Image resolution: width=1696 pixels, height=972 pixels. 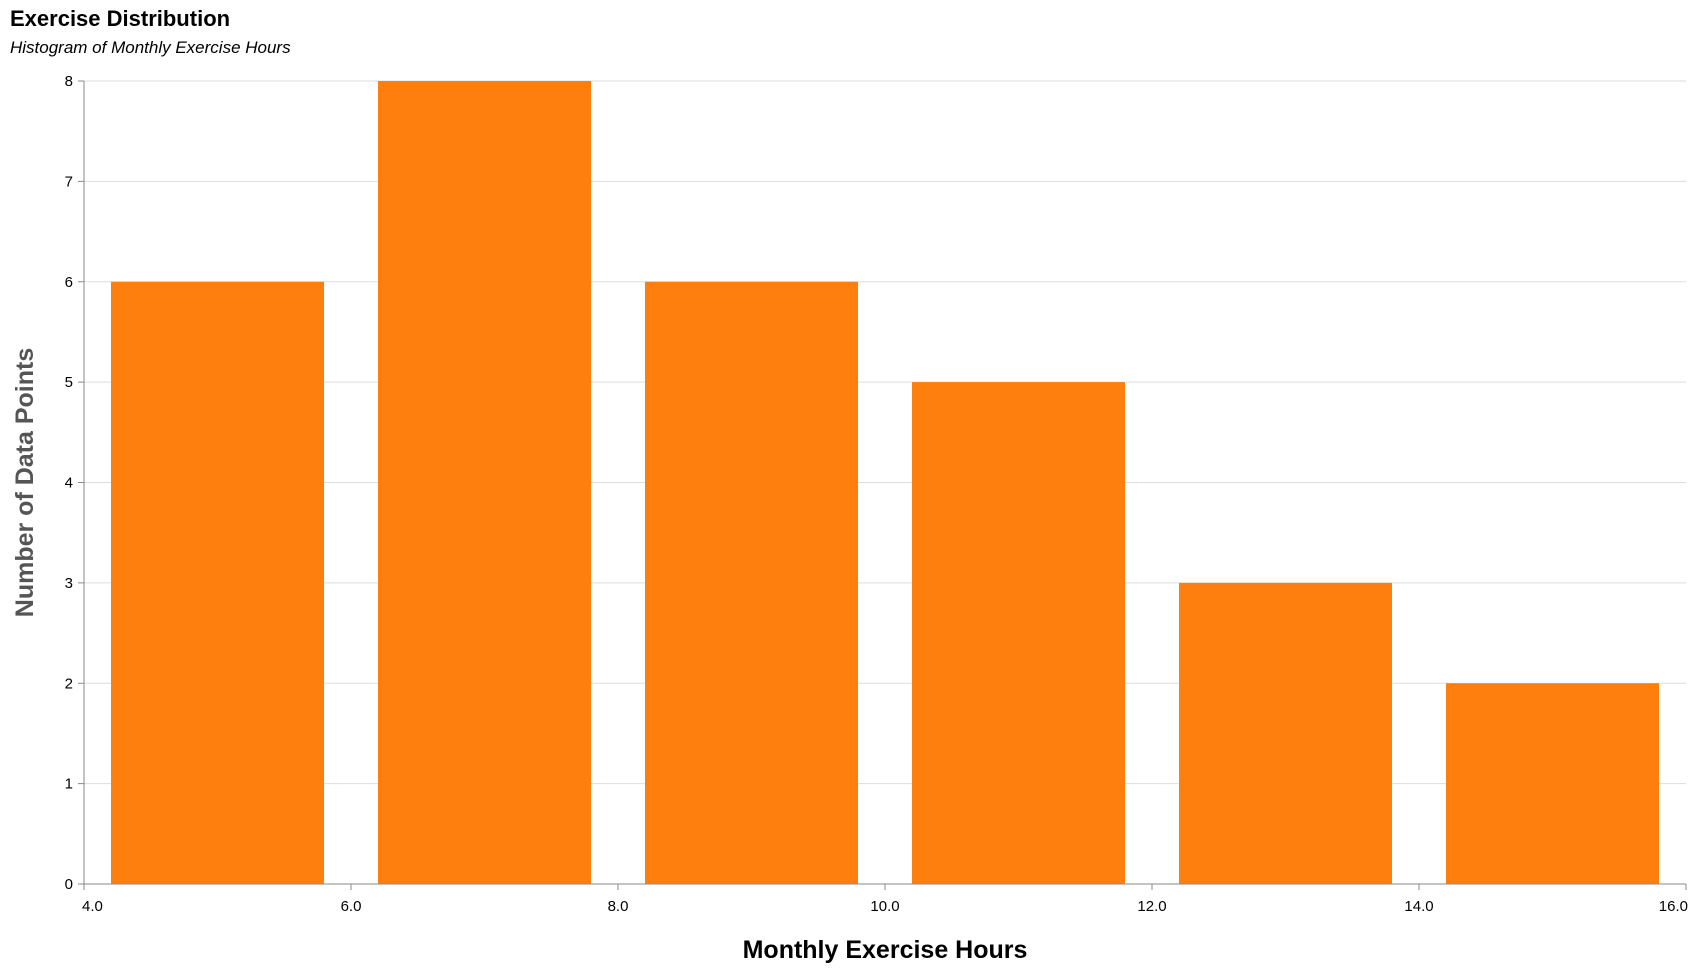 I want to click on y-tick-label: 6, so click(x=69, y=282).